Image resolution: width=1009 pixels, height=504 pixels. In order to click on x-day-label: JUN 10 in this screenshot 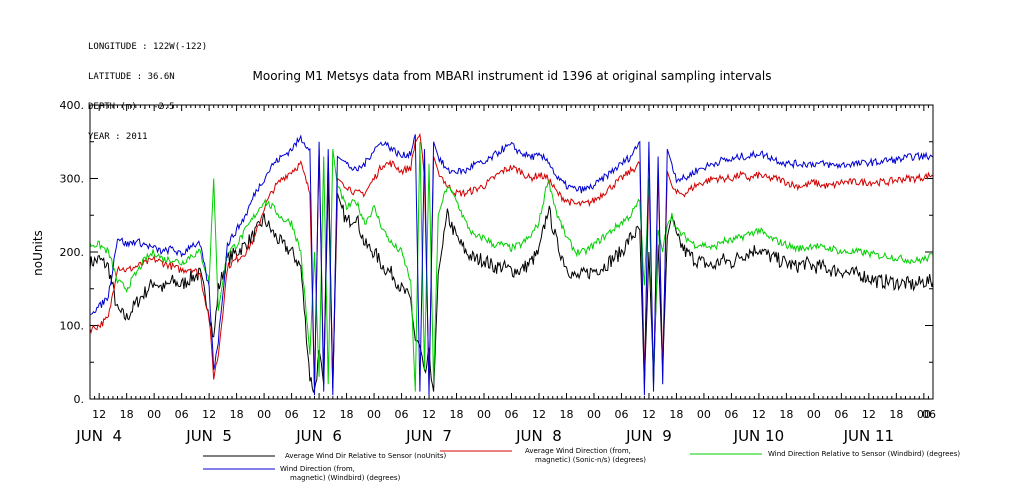, I will do `click(758, 436)`.